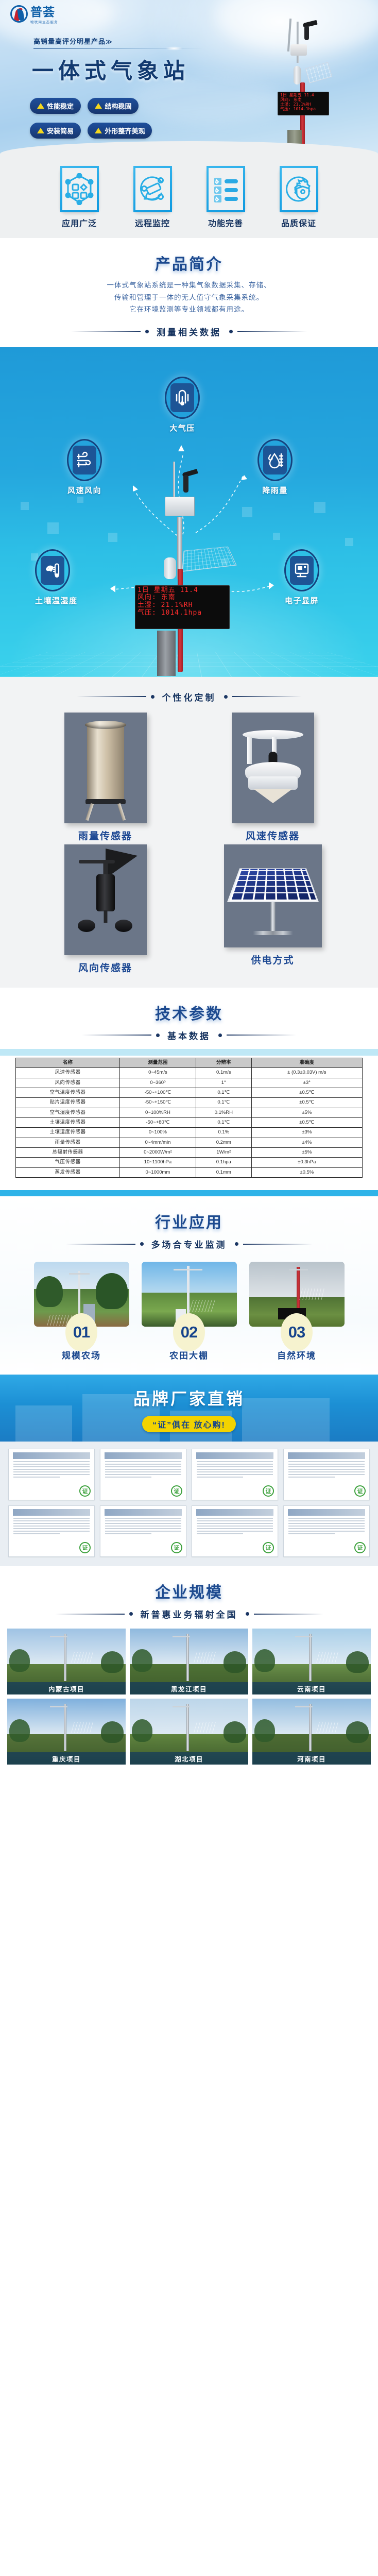  I want to click on spec-table-cell: ±0.3hPa, so click(307, 1162).